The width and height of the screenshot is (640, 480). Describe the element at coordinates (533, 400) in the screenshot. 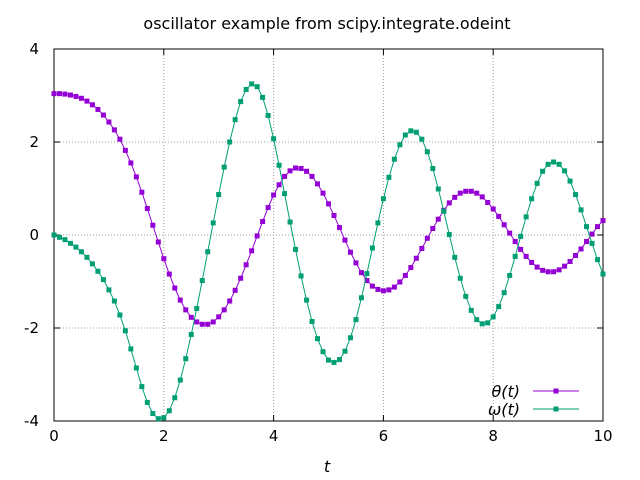

I see `legend: θ(t)ω(t)` at that location.